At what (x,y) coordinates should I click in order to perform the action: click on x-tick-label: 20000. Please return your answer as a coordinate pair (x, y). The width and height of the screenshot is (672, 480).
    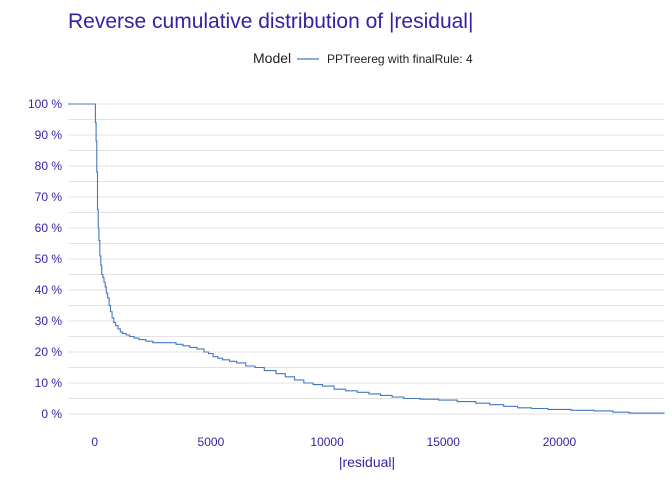
    Looking at the image, I should click on (560, 442).